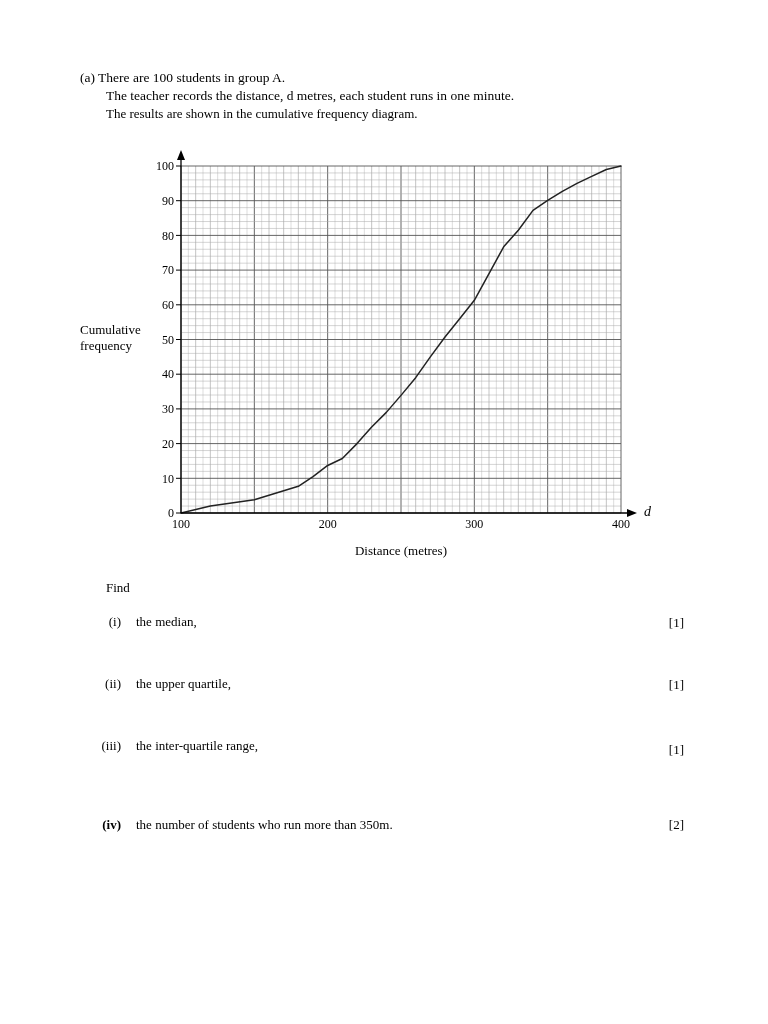 Image resolution: width=768 pixels, height=1024 pixels. I want to click on y-tick-label: 20, so click(168, 443).